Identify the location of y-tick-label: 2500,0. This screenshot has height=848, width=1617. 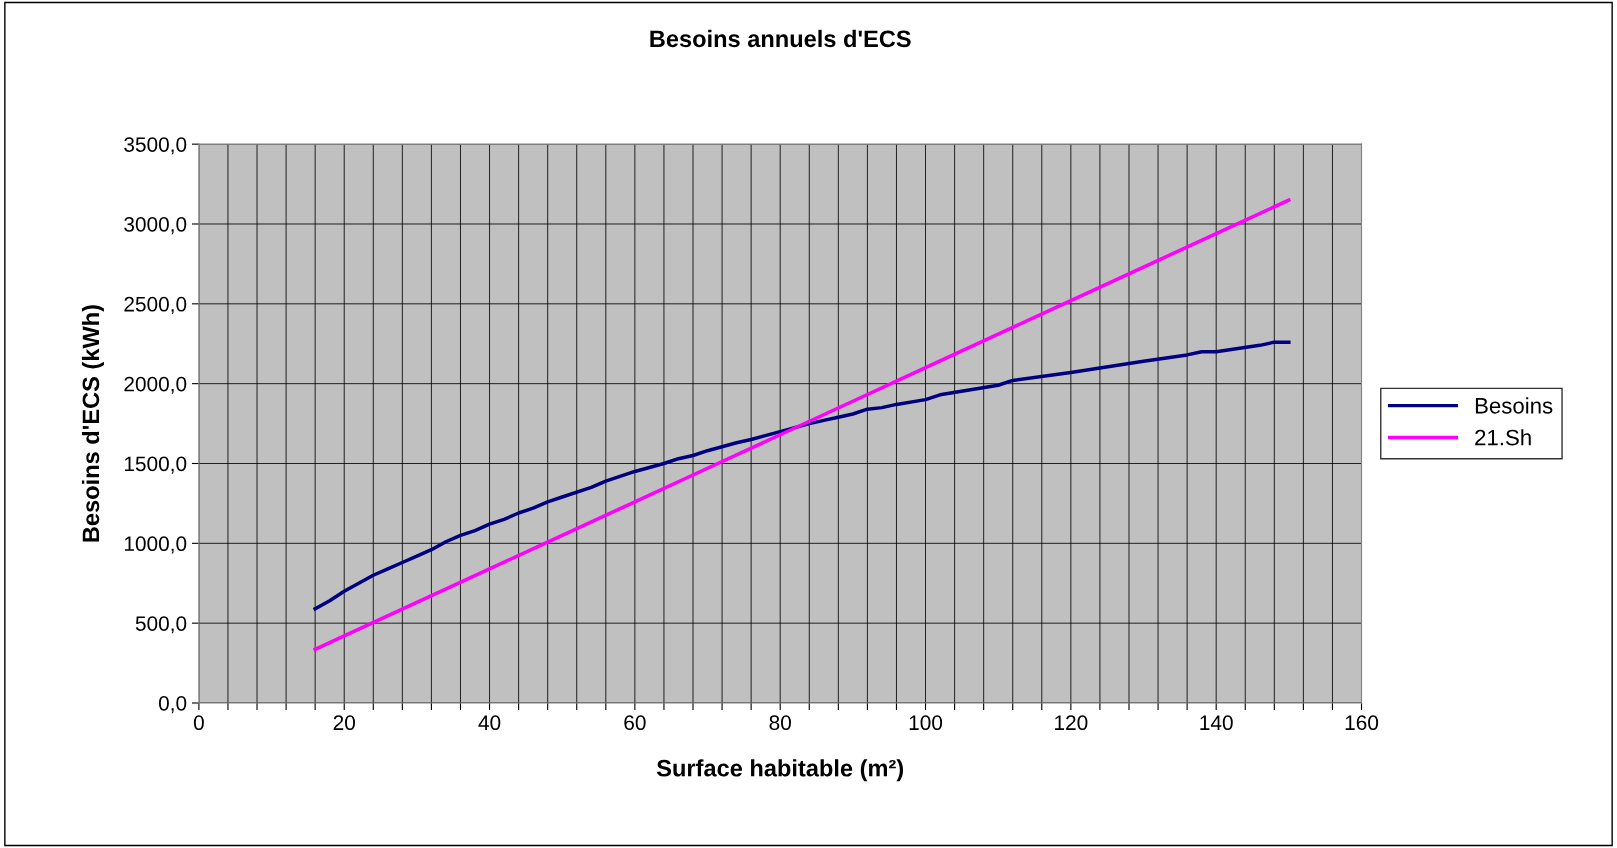
(155, 305).